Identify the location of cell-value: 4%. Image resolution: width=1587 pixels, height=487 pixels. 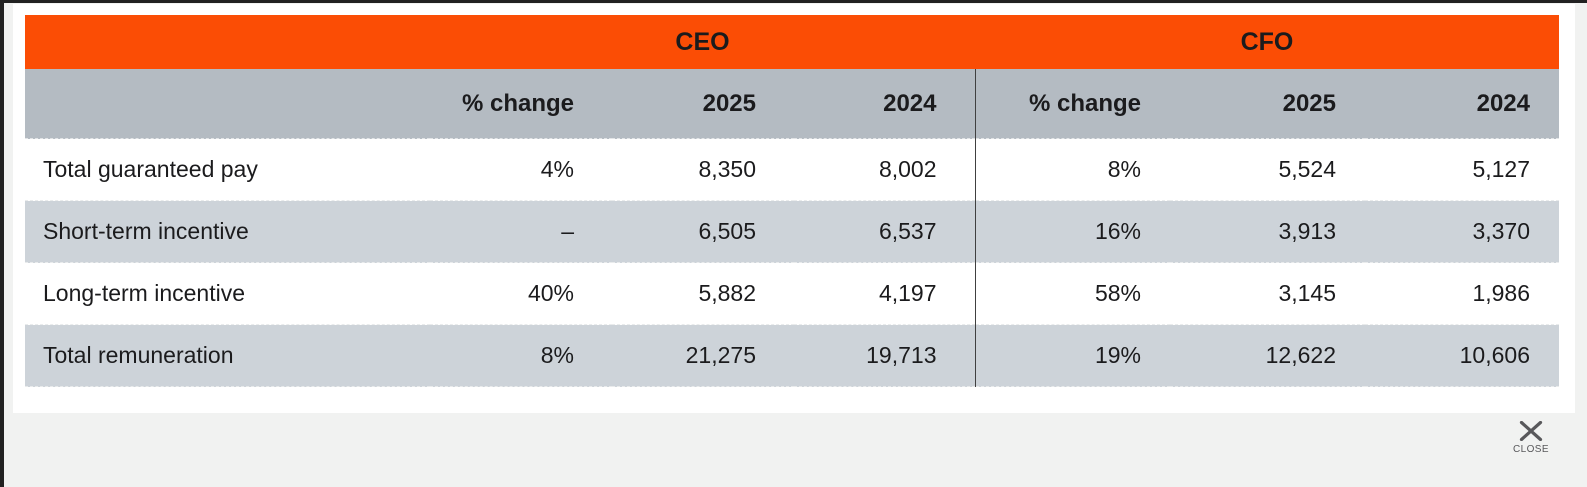
(521, 169).